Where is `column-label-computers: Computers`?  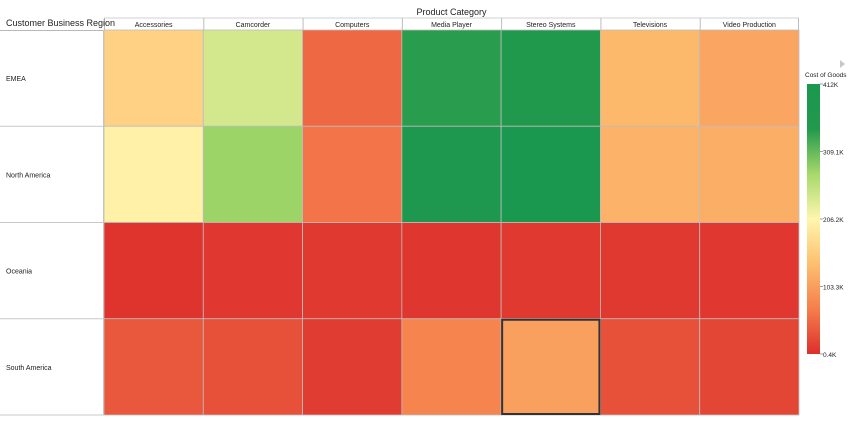
column-label-computers: Computers is located at coordinates (352, 25).